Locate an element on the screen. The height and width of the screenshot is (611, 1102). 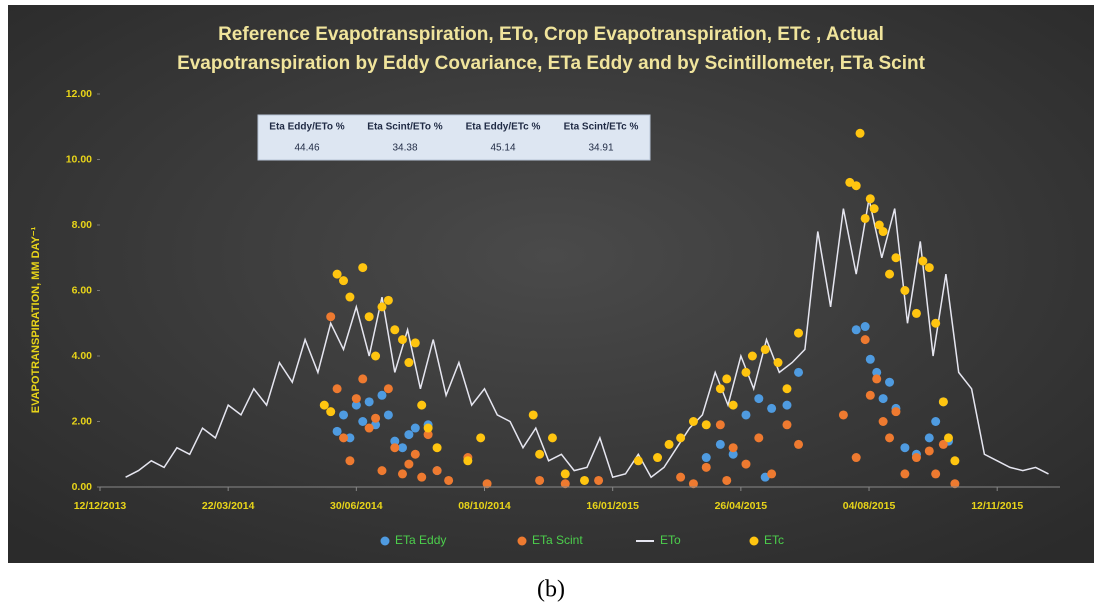
x-tick-label: 22/03/2014 is located at coordinates (228, 506).